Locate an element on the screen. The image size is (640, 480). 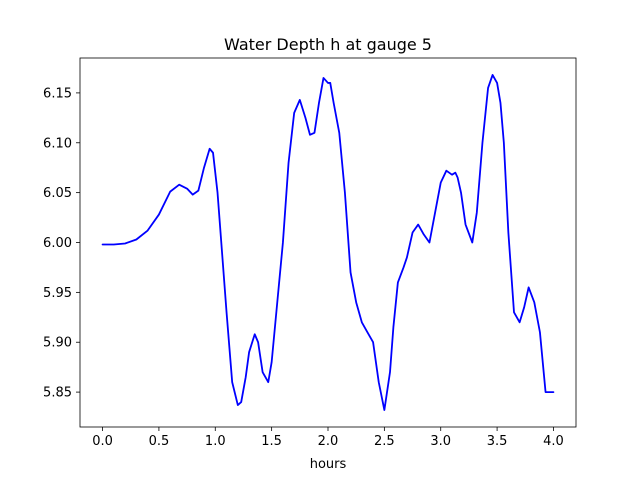
y-tick-label: 6.10 is located at coordinates (57, 143).